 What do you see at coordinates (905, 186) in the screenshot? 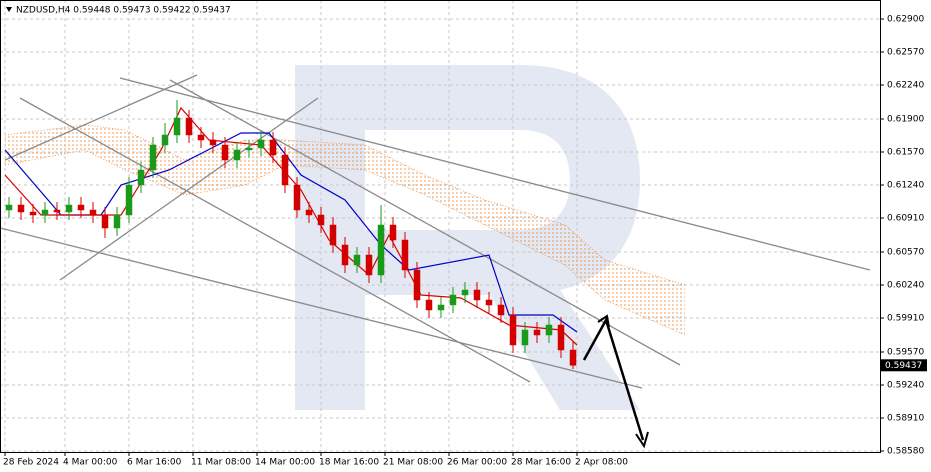
I see `y-tick-label: 0.61240` at bounding box center [905, 186].